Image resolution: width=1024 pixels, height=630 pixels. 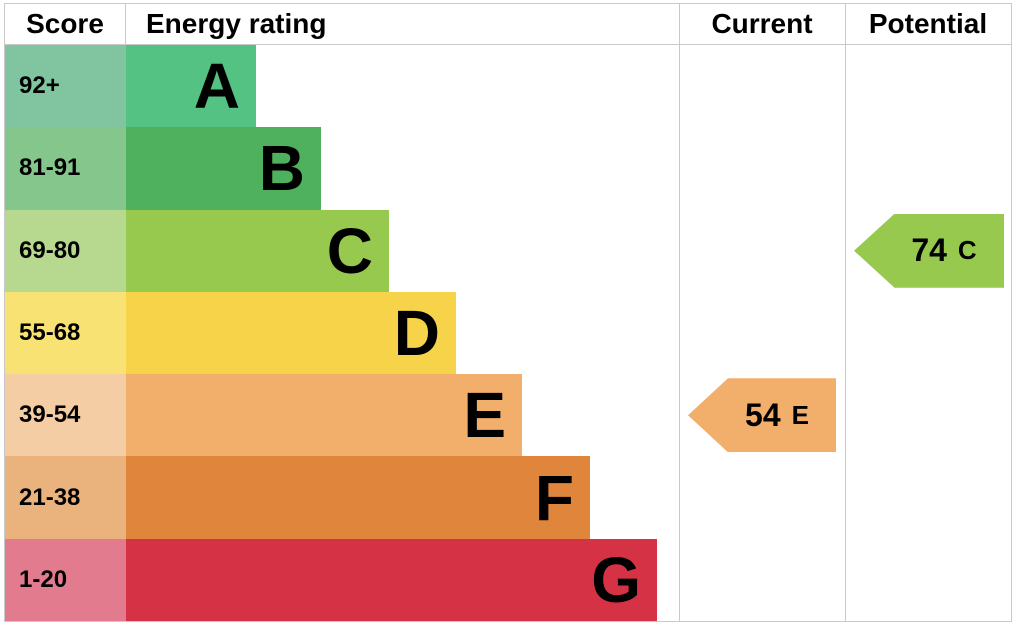 I want to click on score-cell: 81-91, so click(x=65, y=168).